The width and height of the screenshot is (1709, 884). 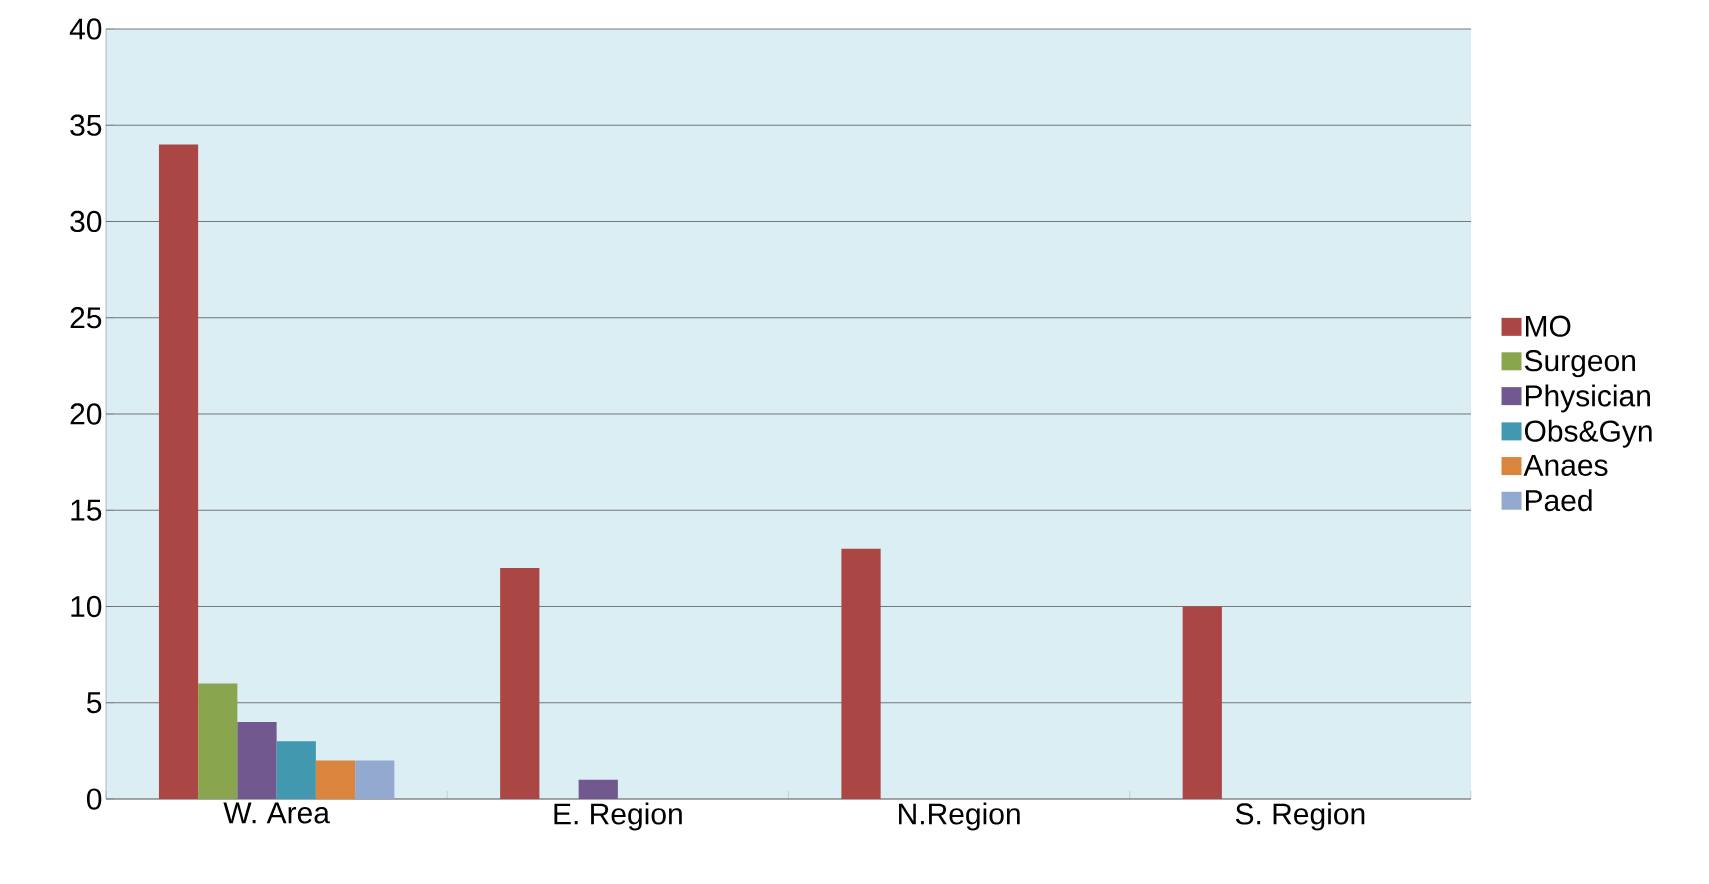 What do you see at coordinates (86, 221) in the screenshot?
I see `y-tick-label: 30` at bounding box center [86, 221].